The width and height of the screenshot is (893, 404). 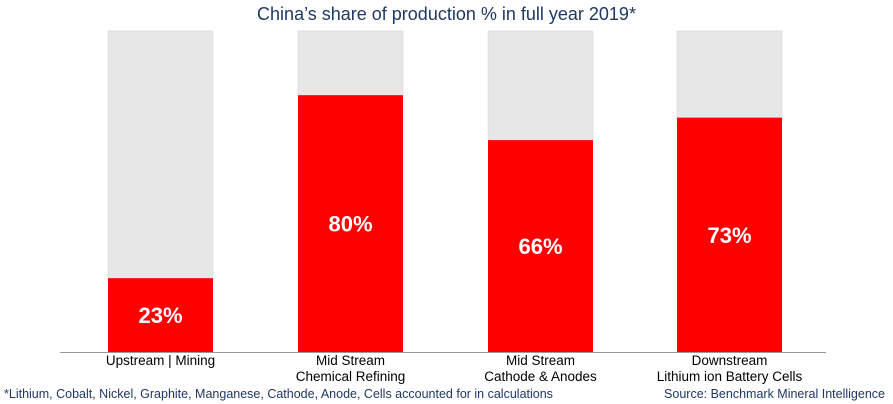 I want to click on category-label-4-line-1: Downstream, so click(x=730, y=360).